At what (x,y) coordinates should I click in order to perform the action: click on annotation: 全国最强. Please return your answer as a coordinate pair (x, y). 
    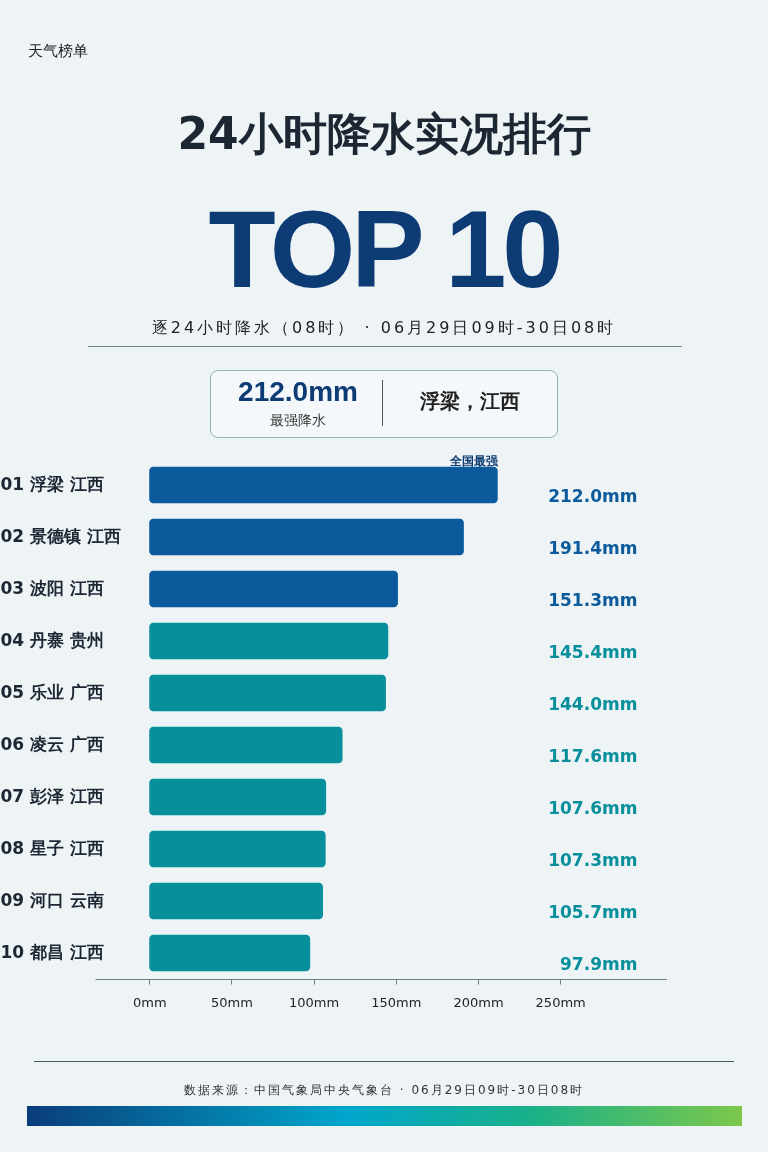
    Looking at the image, I should click on (473, 461).